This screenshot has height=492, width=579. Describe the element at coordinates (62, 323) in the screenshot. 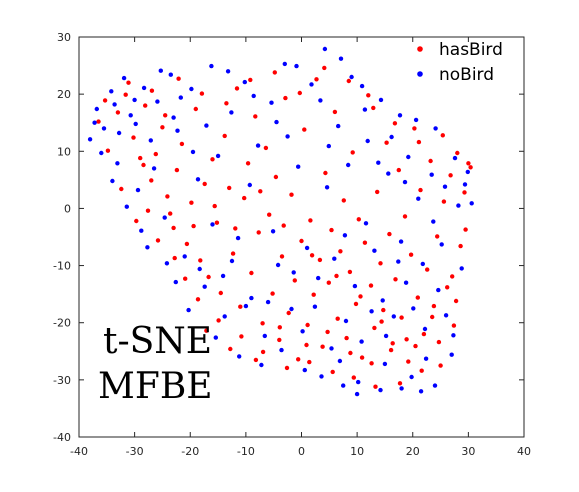

I see `y-tick-label--20: -20` at that location.